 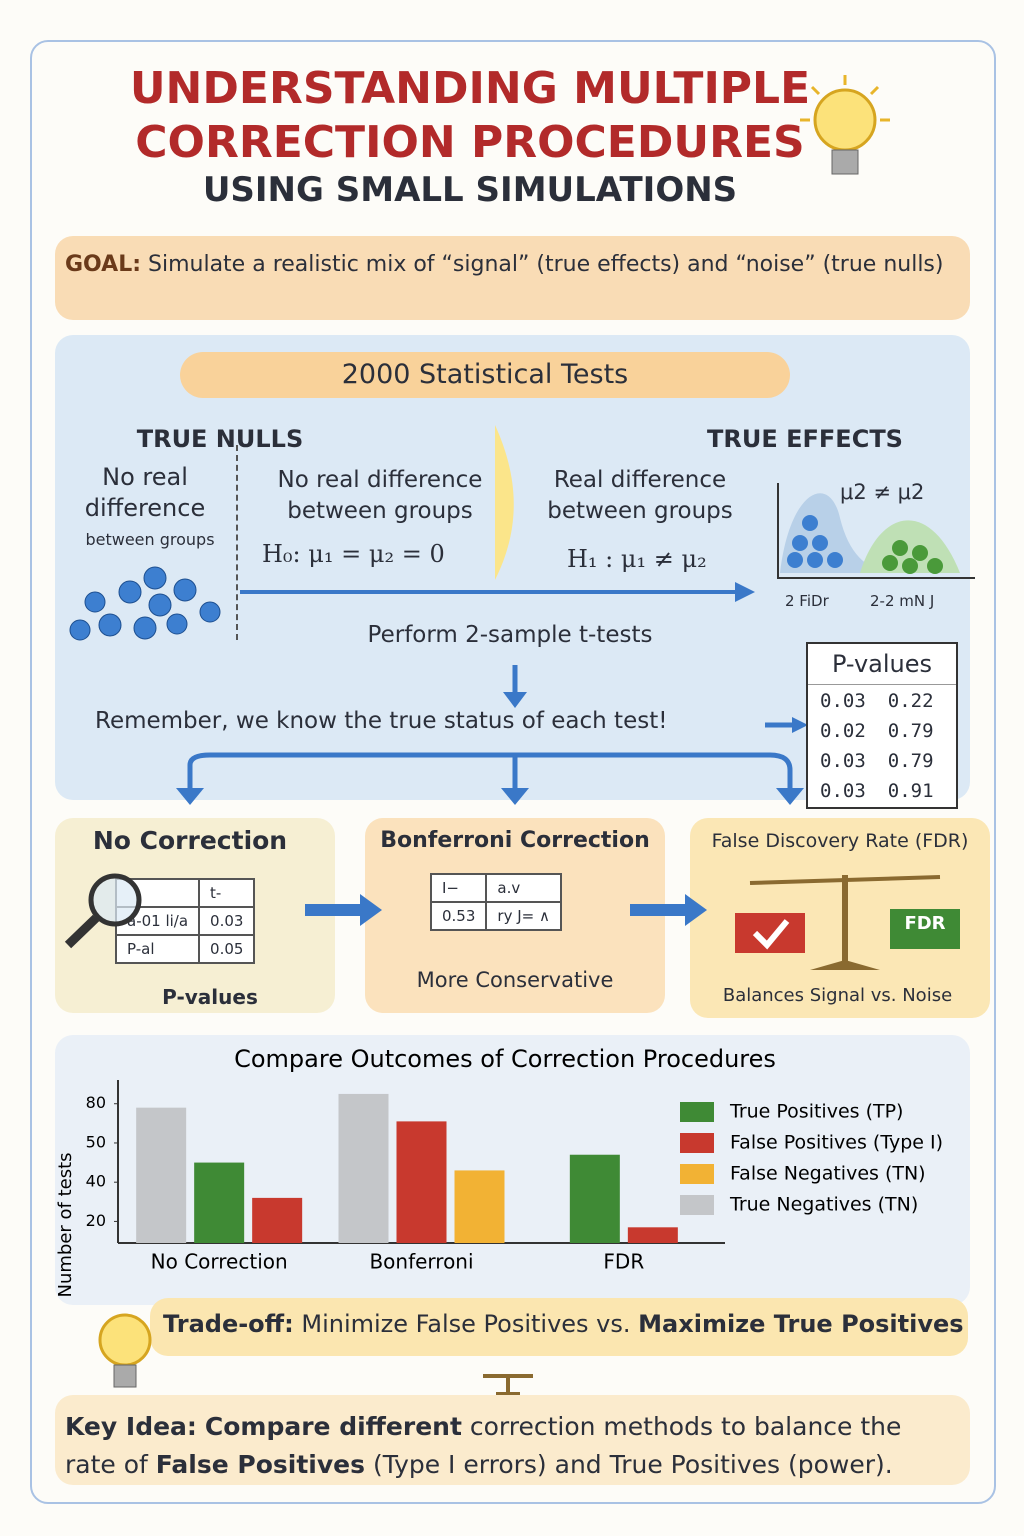 What do you see at coordinates (910, 791) in the screenshot?
I see `table-cell: 0.91` at bounding box center [910, 791].